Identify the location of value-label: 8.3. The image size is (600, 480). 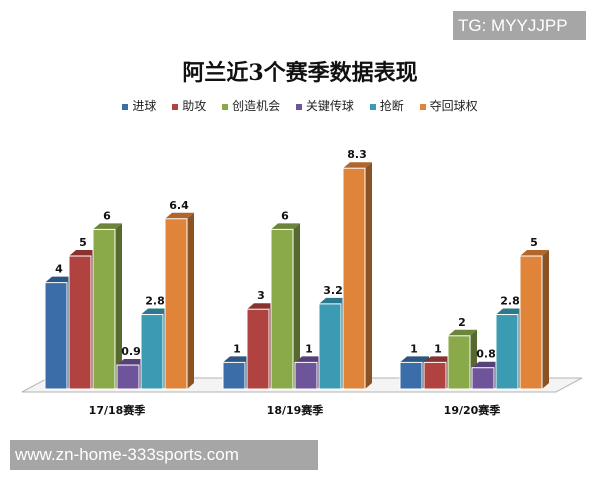
(357, 154).